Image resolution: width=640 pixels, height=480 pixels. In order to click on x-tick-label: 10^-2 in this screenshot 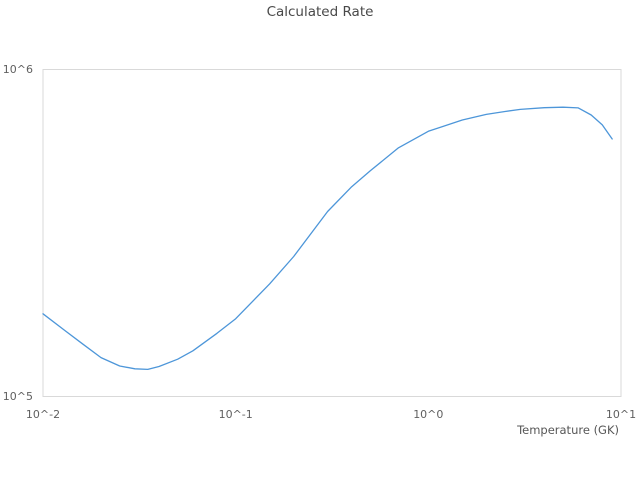, I will do `click(43, 414)`.